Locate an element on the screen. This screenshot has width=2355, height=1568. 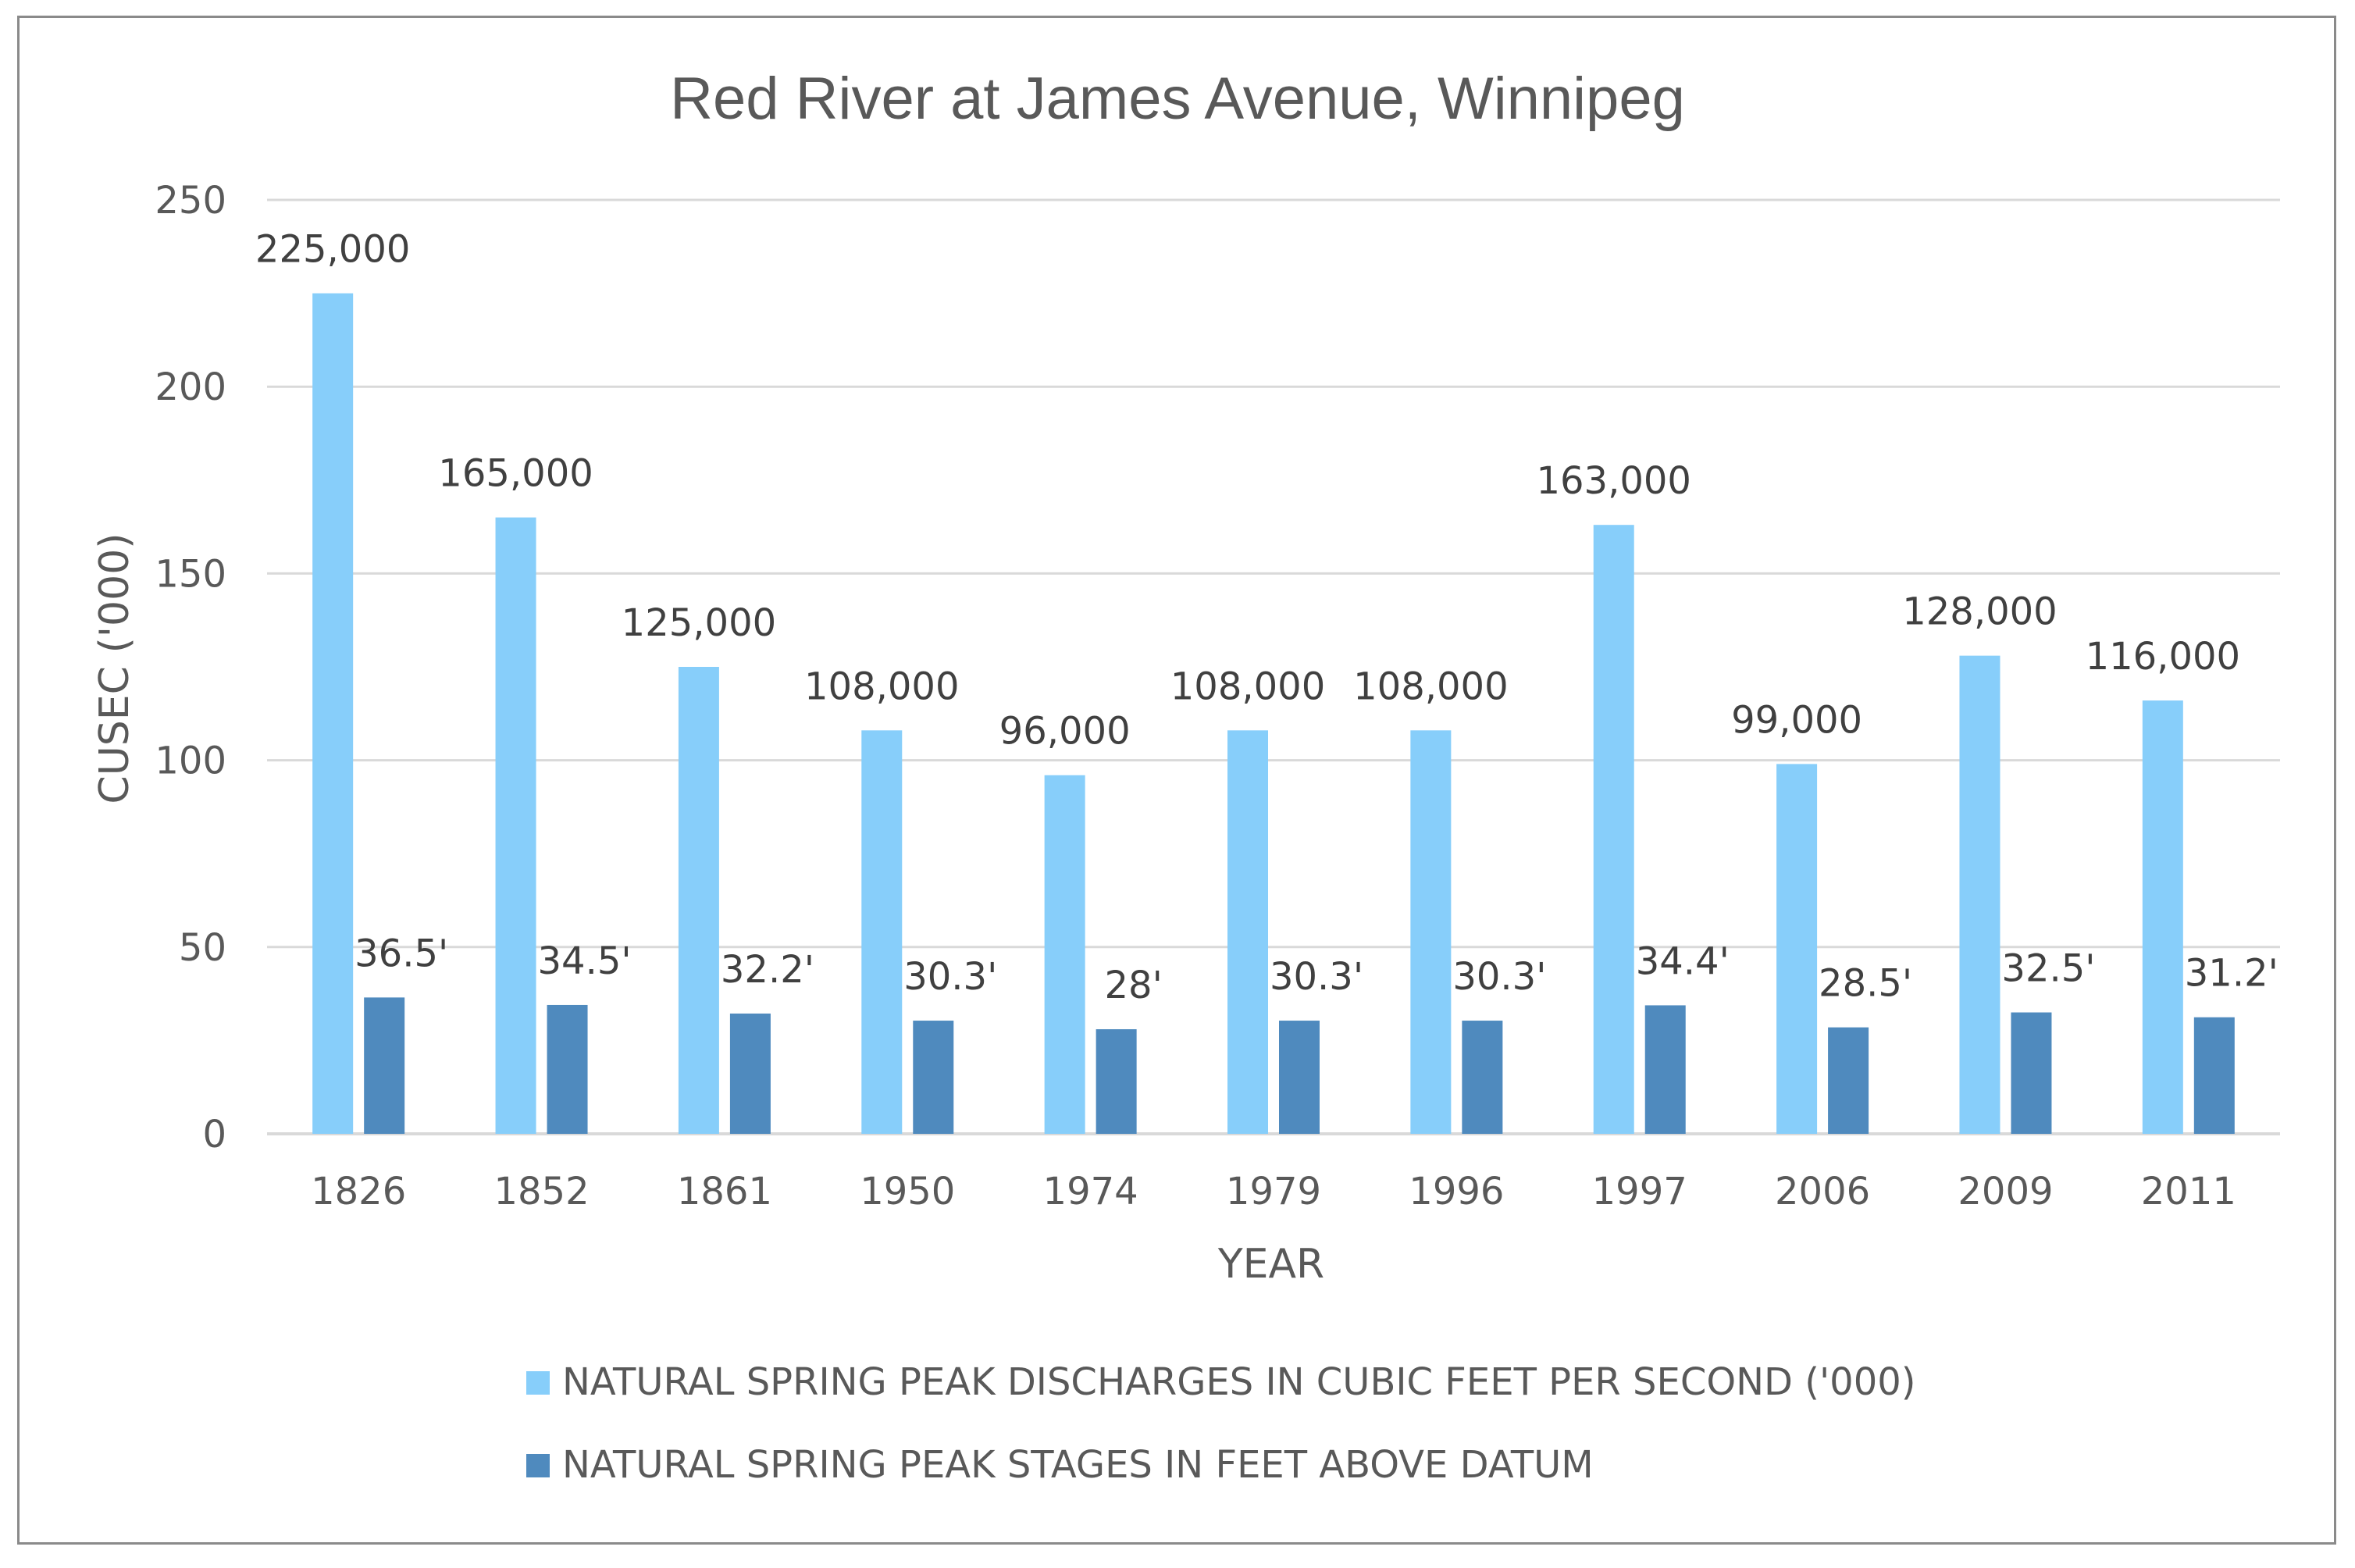
x-tick-label: 1979 is located at coordinates (1273, 1191).